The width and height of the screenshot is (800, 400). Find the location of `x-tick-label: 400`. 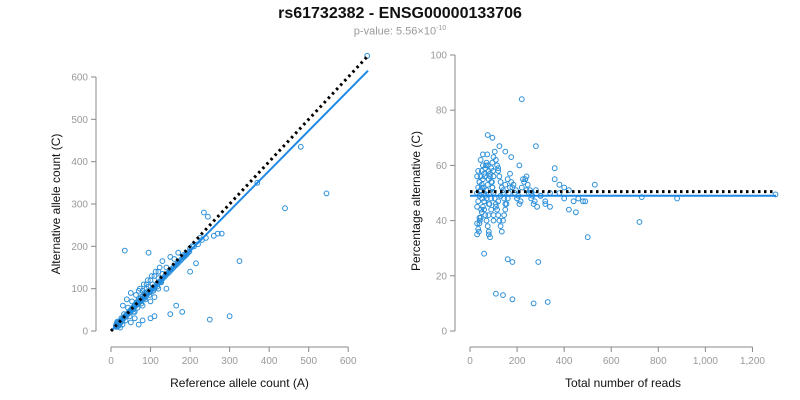

x-tick-label: 400 is located at coordinates (269, 361).